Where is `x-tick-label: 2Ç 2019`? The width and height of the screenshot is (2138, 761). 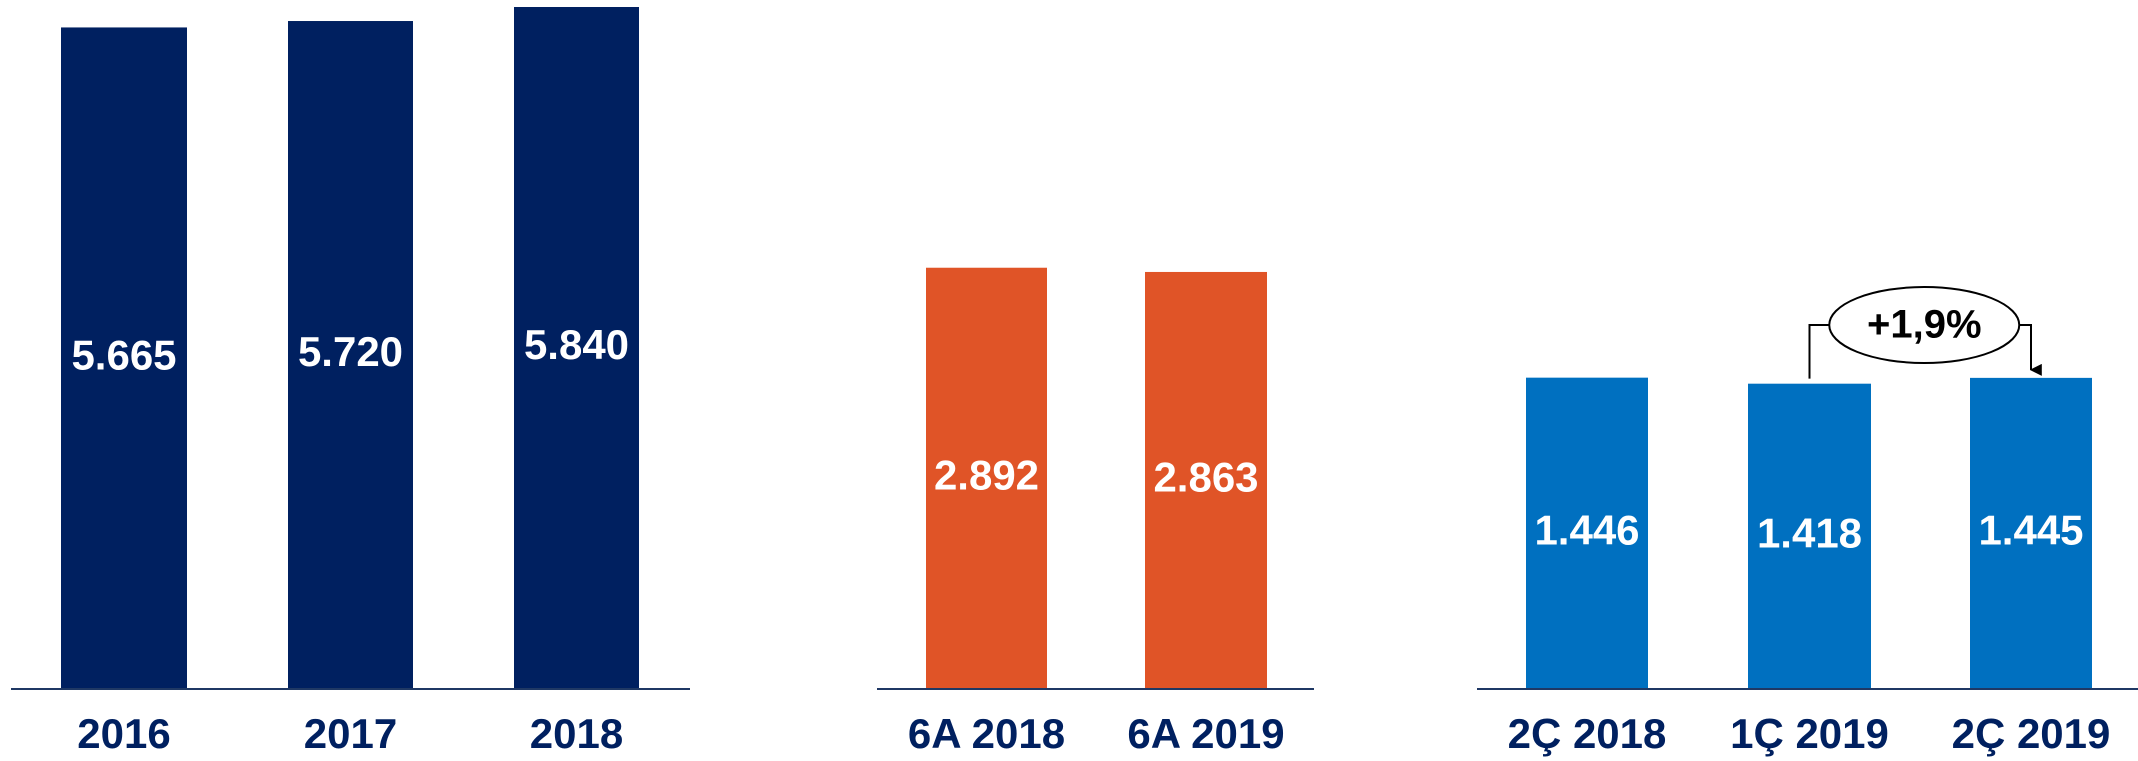 x-tick-label: 2Ç 2019 is located at coordinates (2031, 733).